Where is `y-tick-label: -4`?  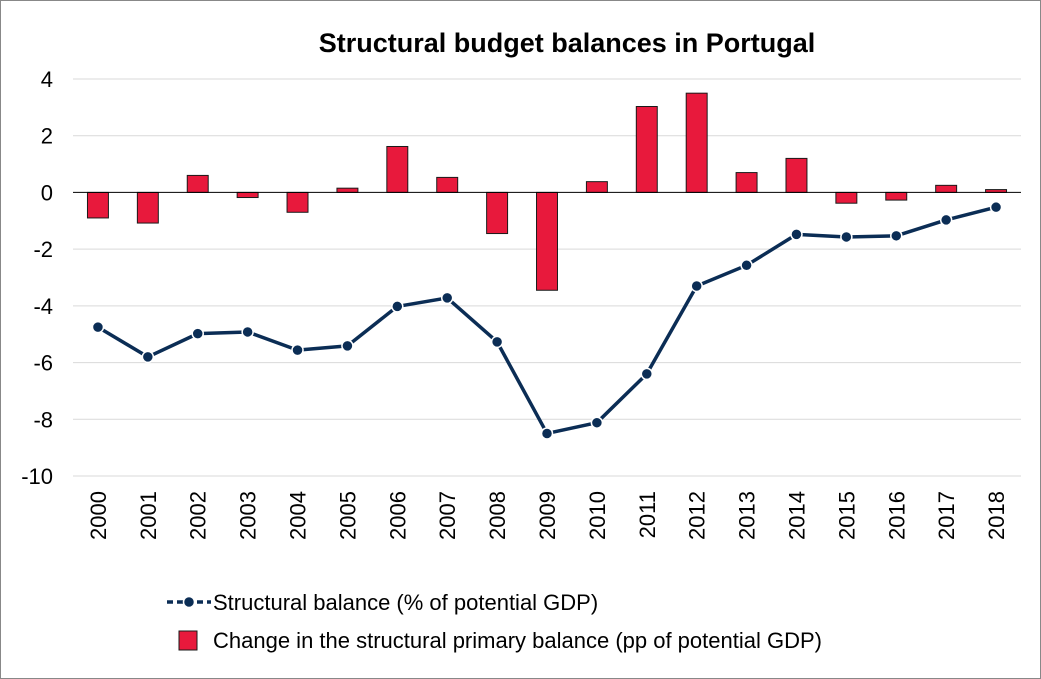
y-tick-label: -4 is located at coordinates (43, 306).